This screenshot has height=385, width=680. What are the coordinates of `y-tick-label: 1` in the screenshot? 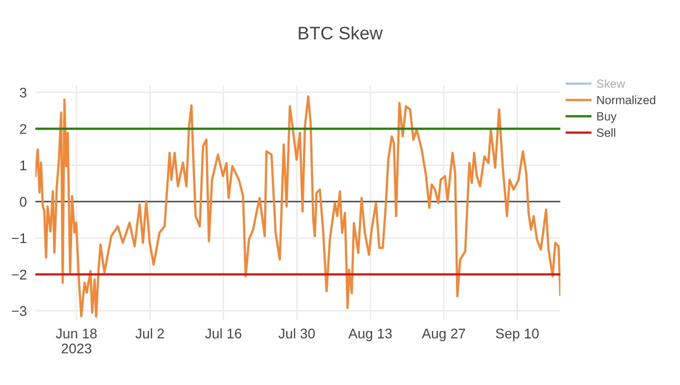 It's located at (23, 165).